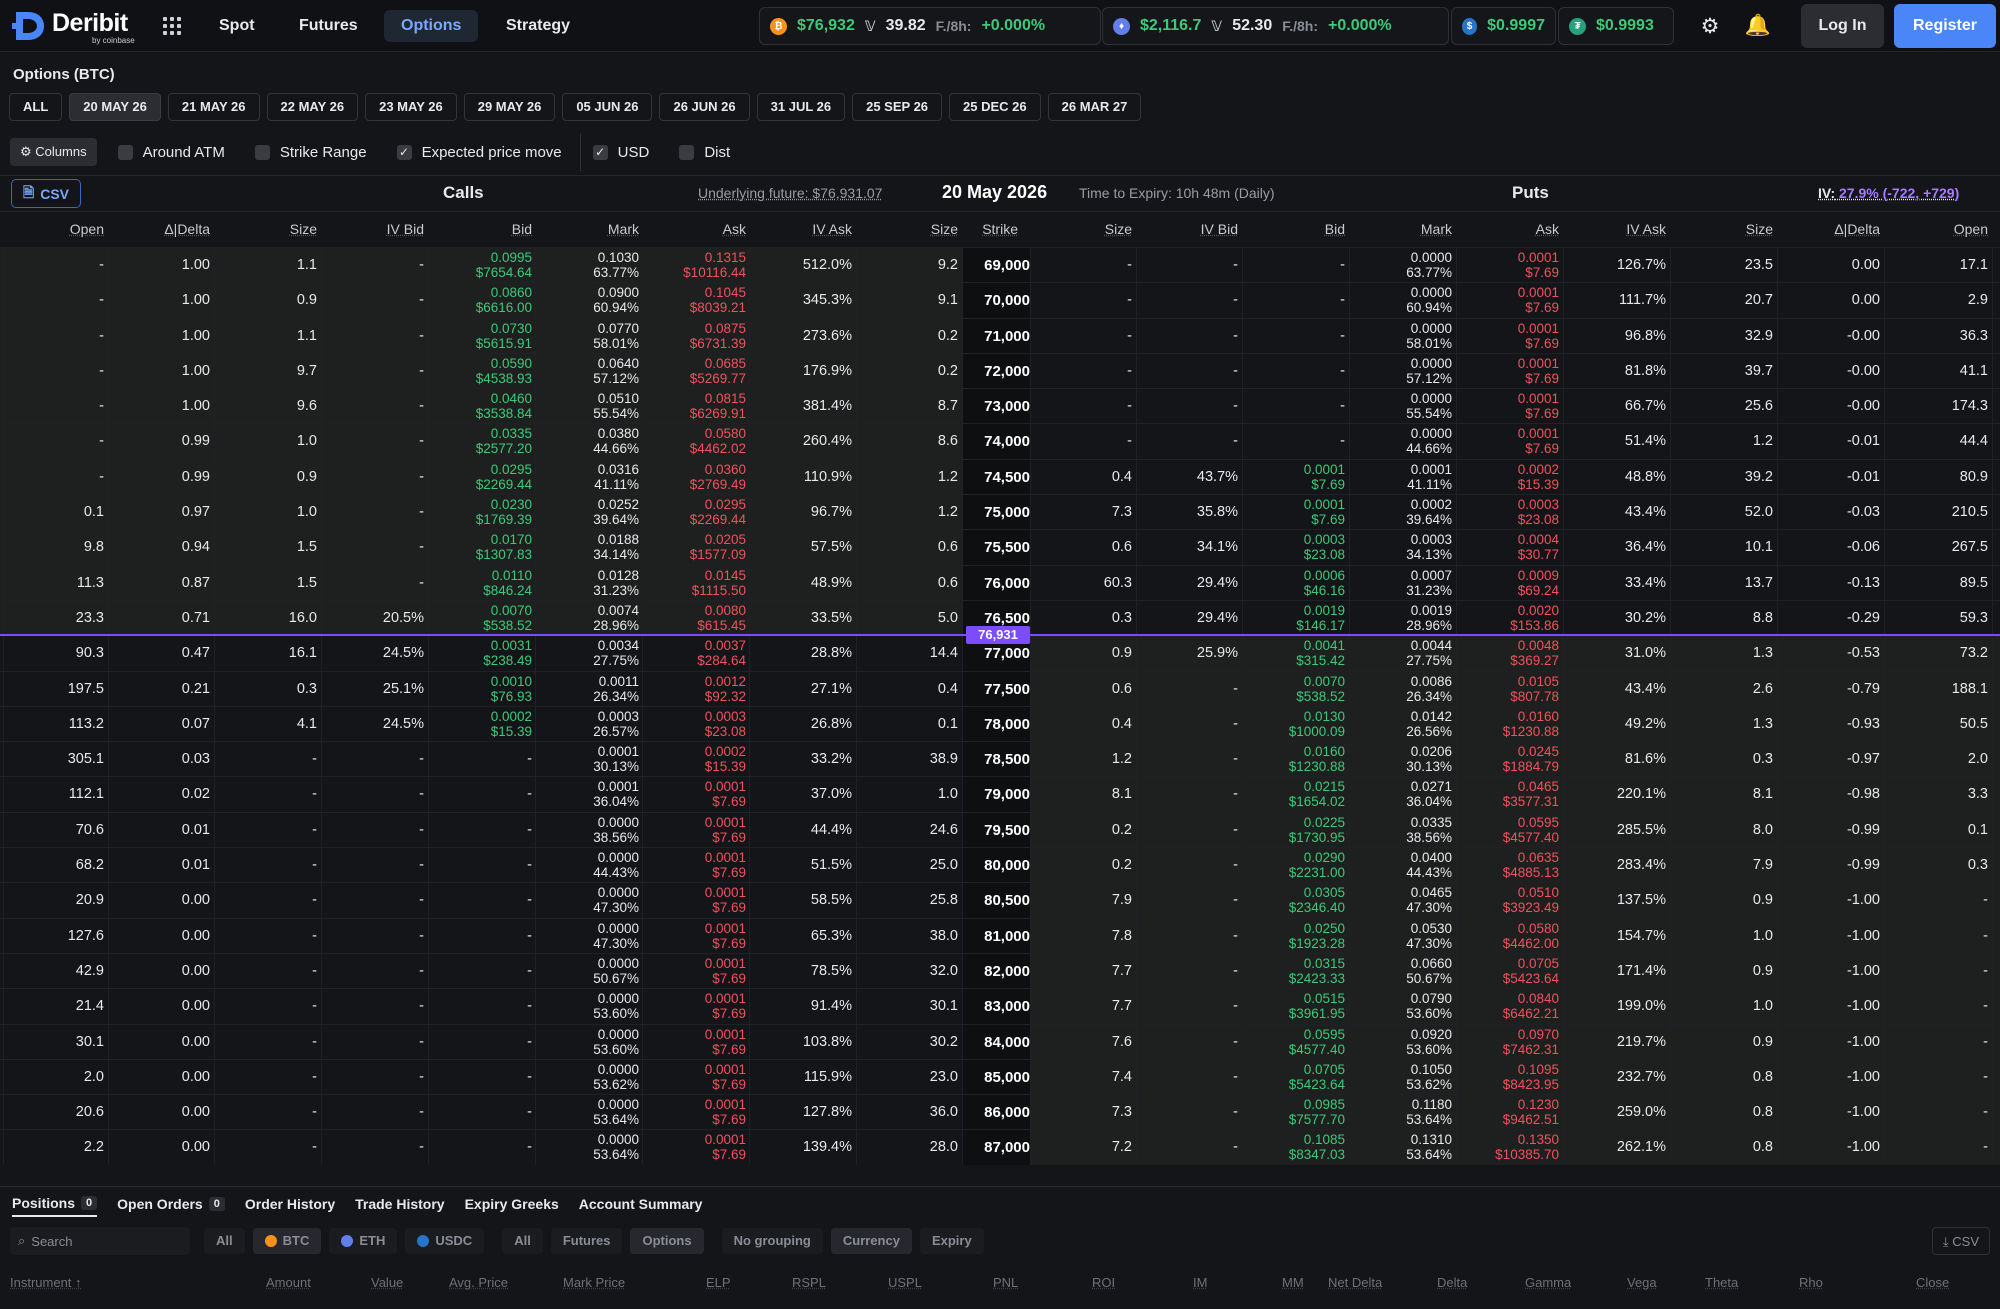  Describe the element at coordinates (195, 794) in the screenshot. I see `call-delta: 0.02` at that location.